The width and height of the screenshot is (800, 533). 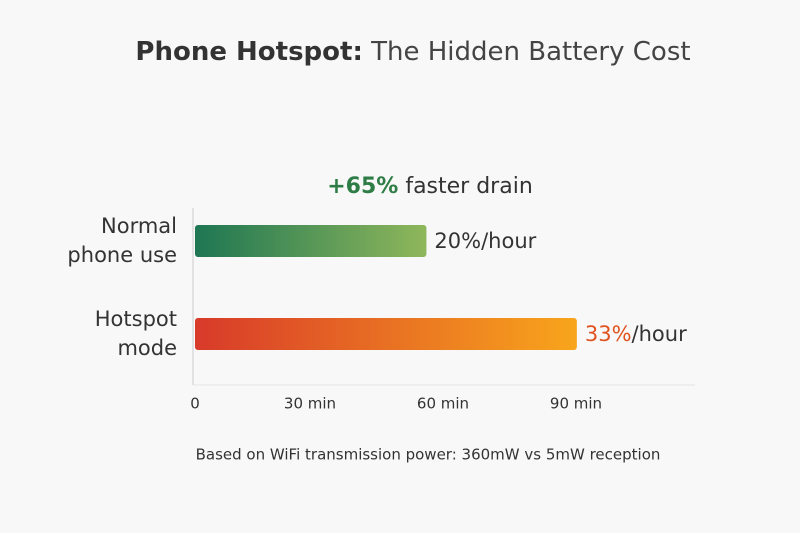 What do you see at coordinates (576, 404) in the screenshot?
I see `x-tick-label: 90 min` at bounding box center [576, 404].